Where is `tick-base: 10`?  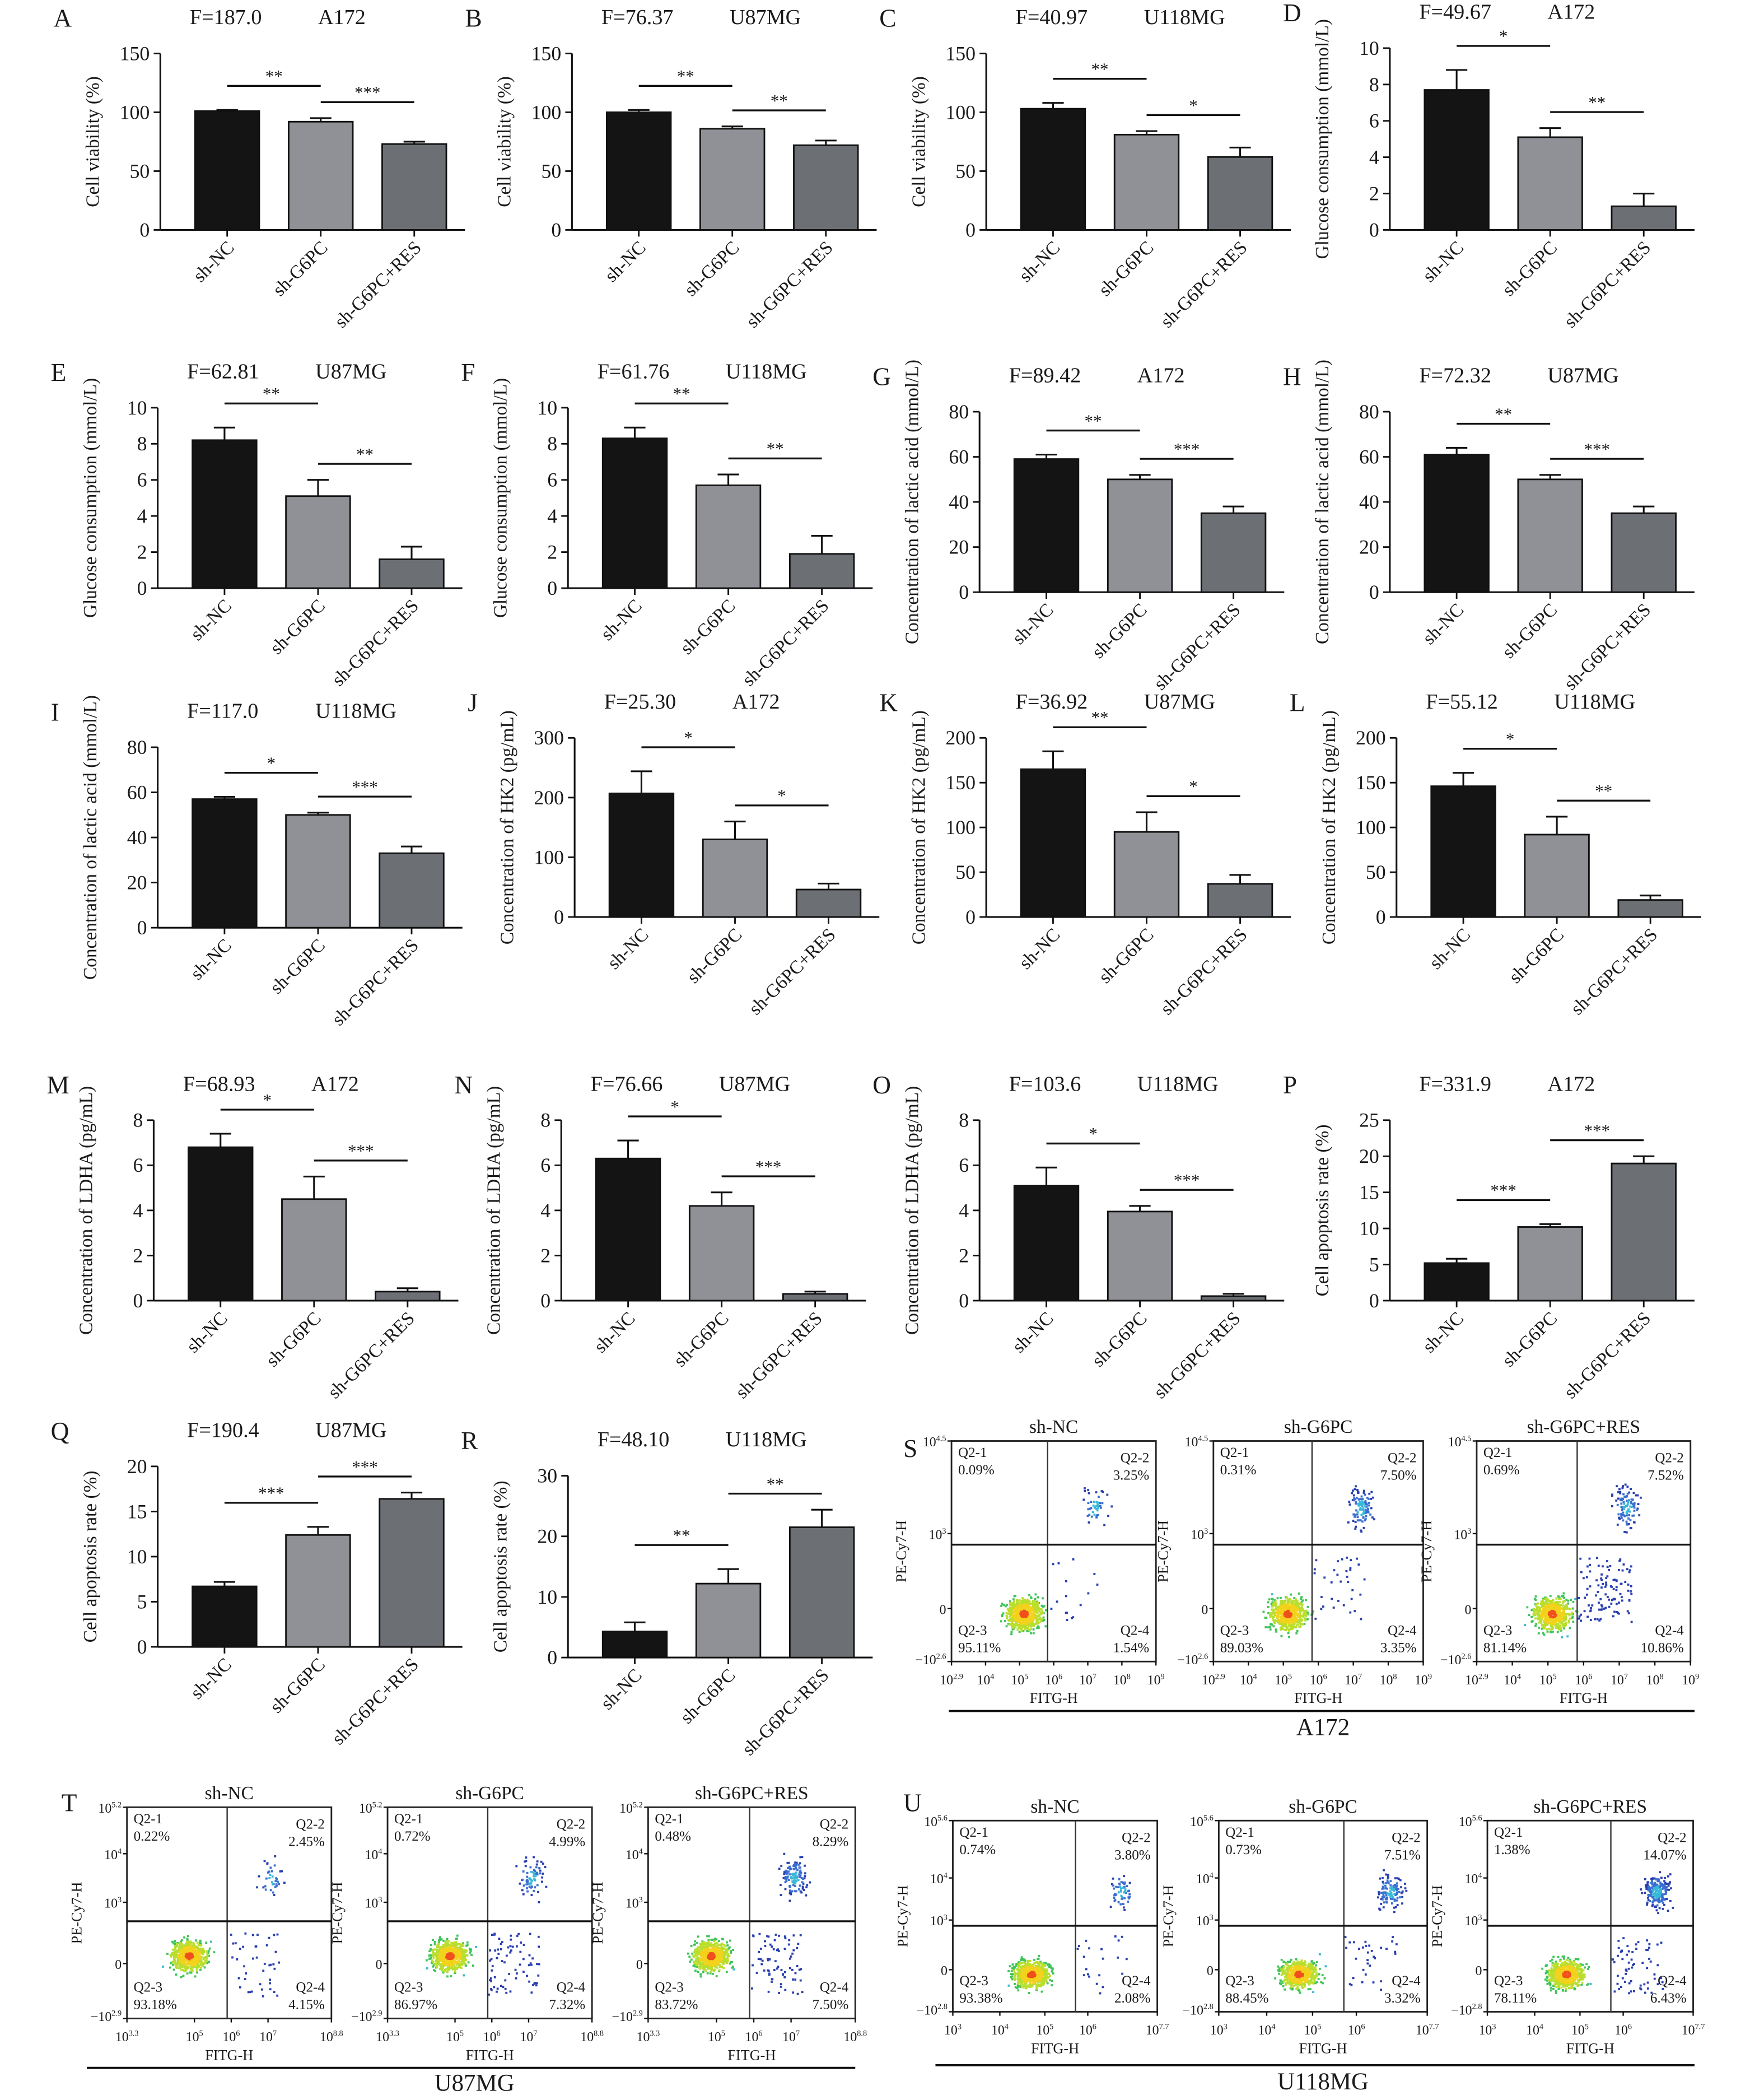 tick-base: 10 is located at coordinates (1018, 1681).